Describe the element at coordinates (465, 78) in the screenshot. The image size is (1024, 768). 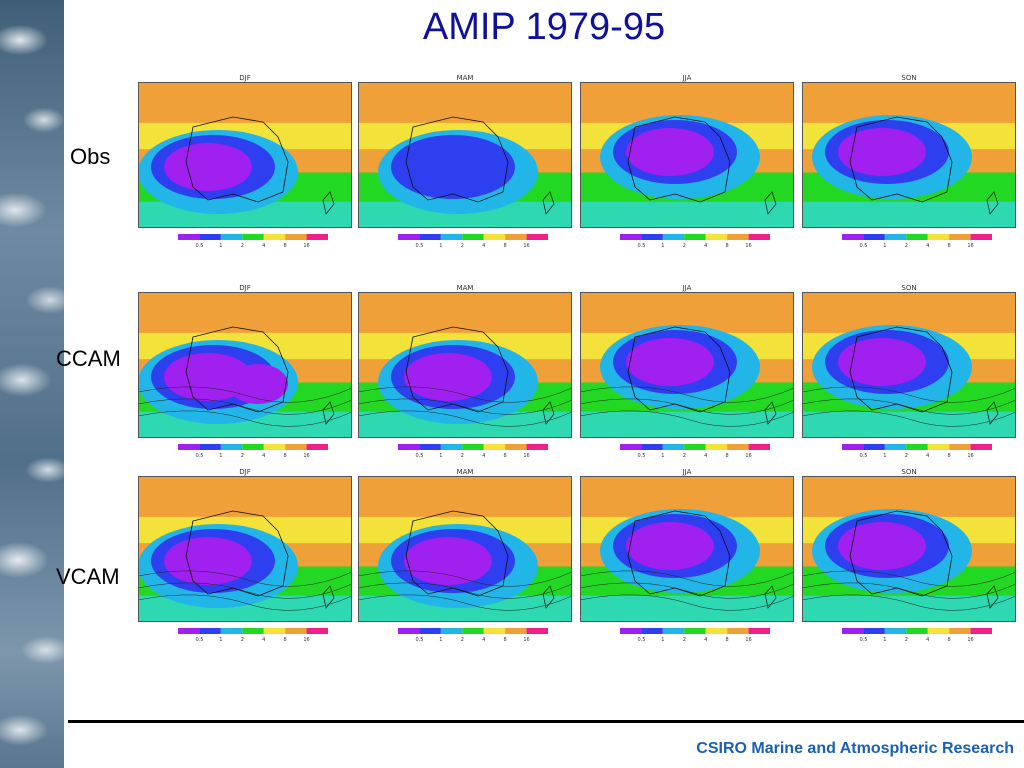
I see `season-label: MAM` at that location.